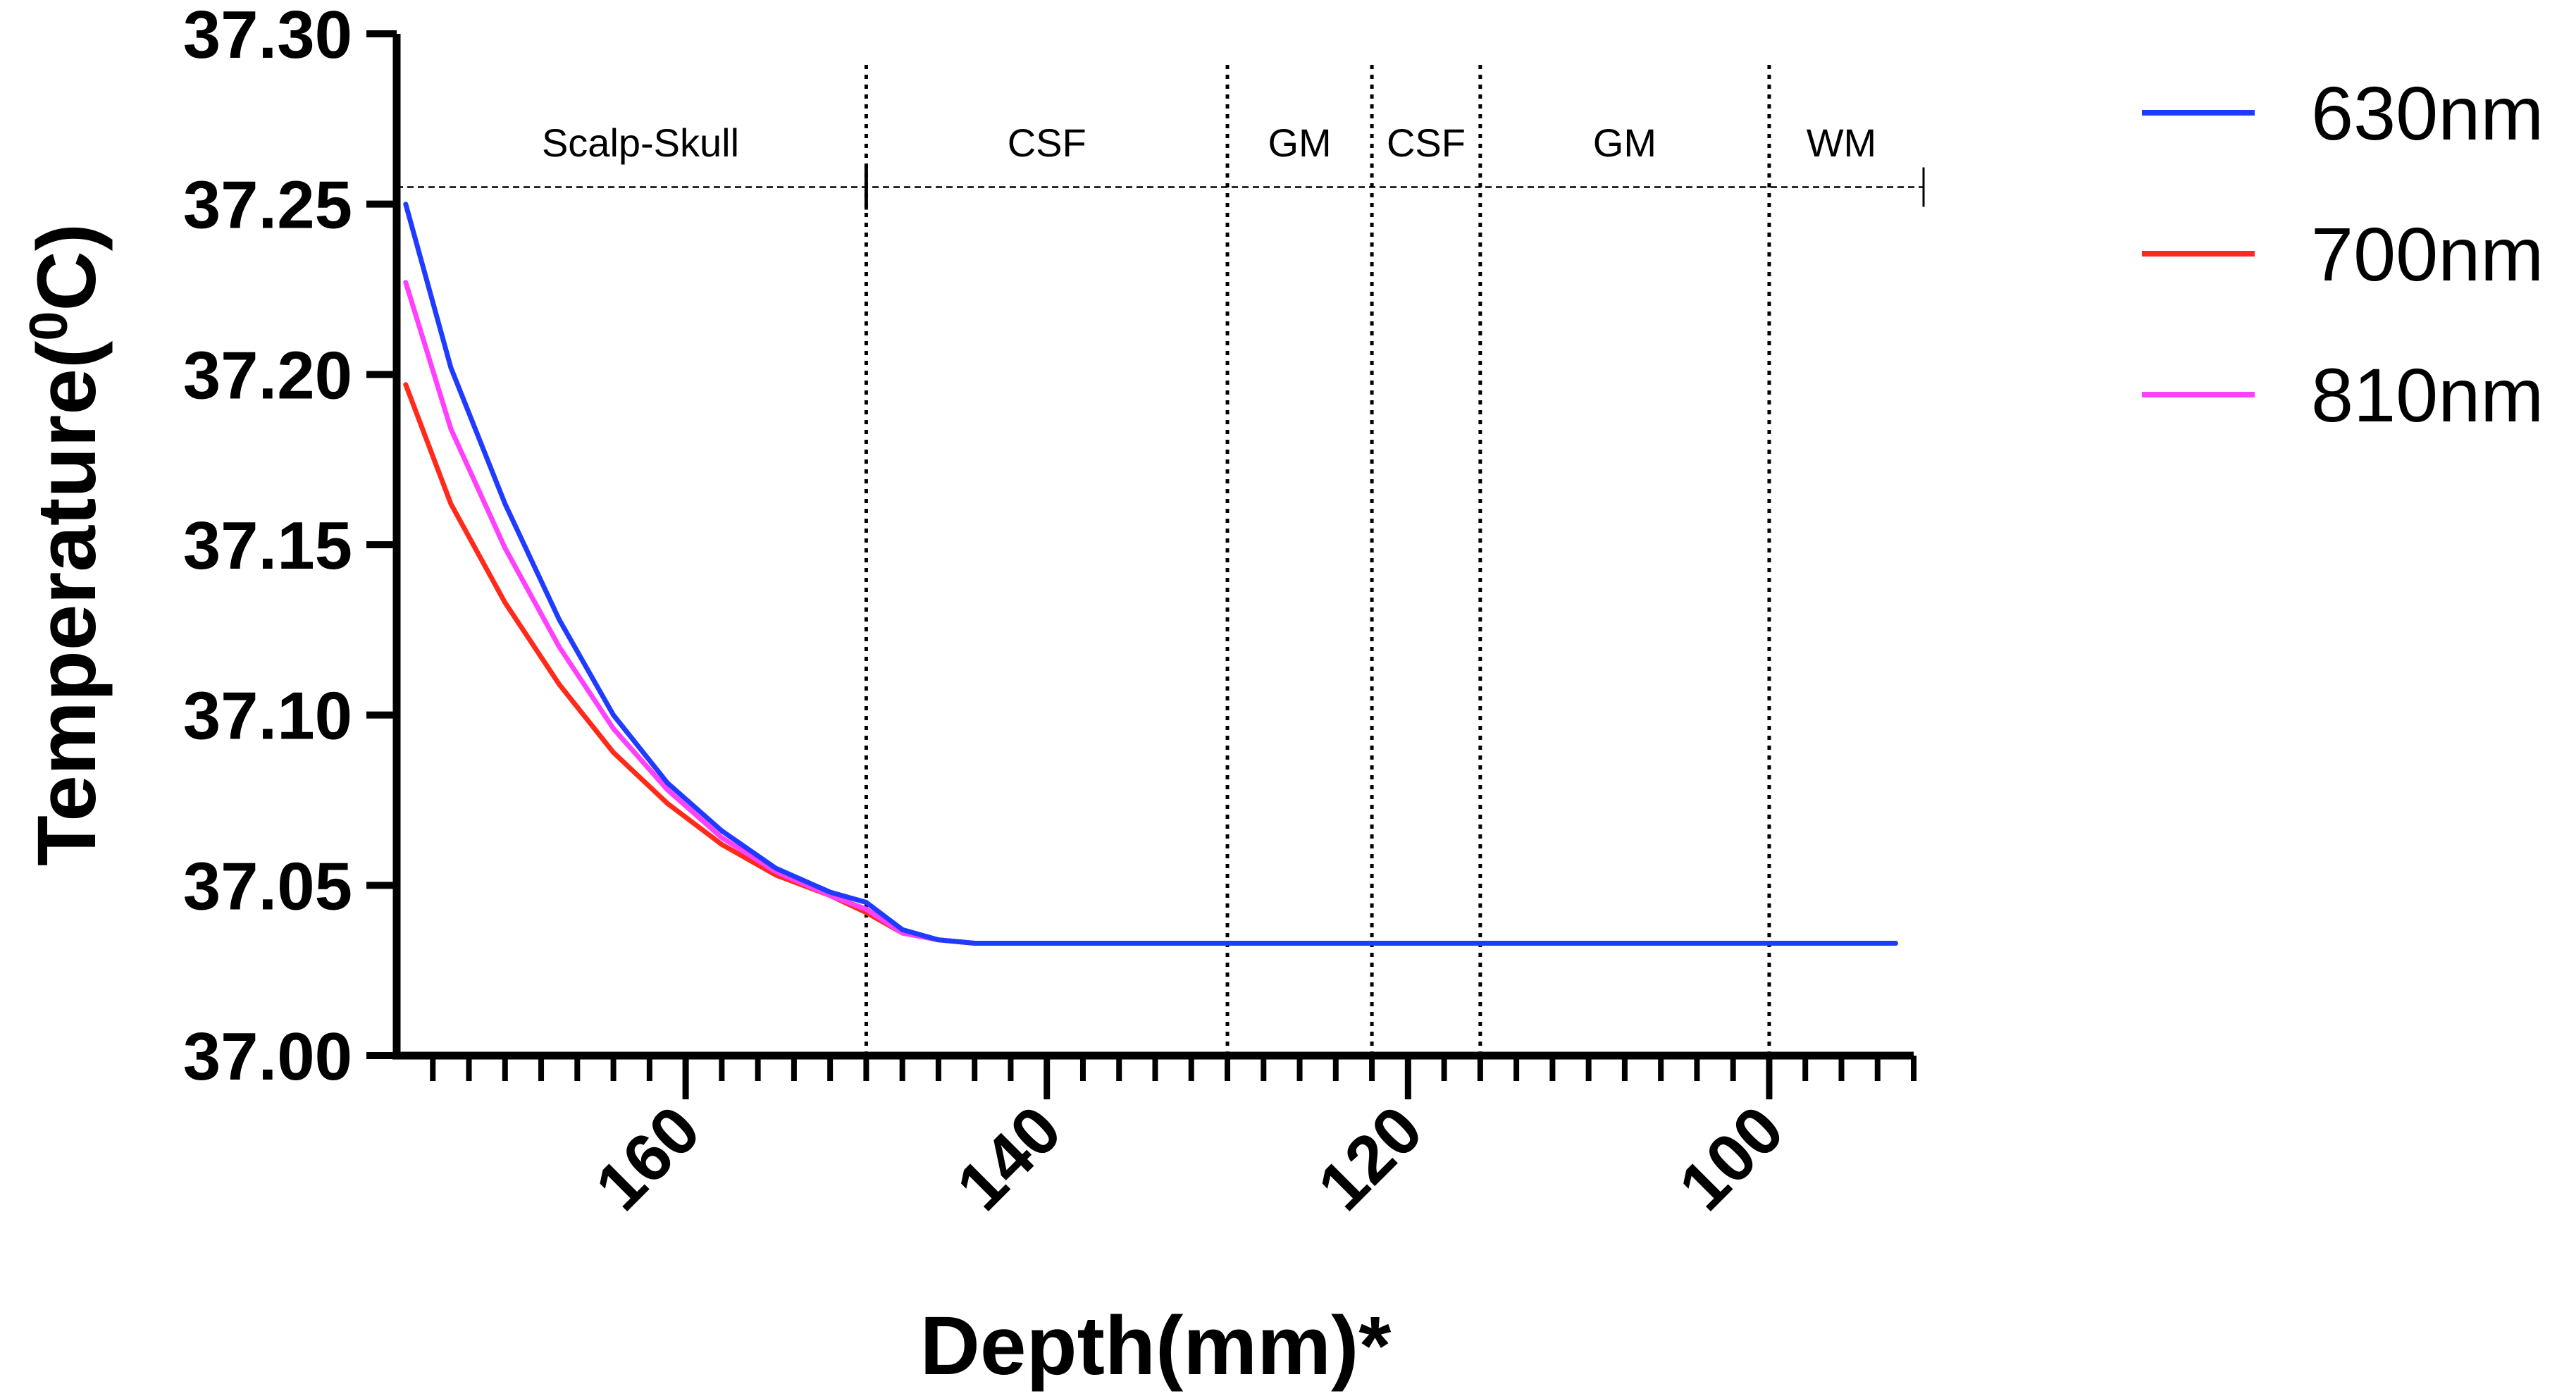 The image size is (2576, 1396). What do you see at coordinates (267, 717) in the screenshot?
I see `y-tick-label: 37.10` at bounding box center [267, 717].